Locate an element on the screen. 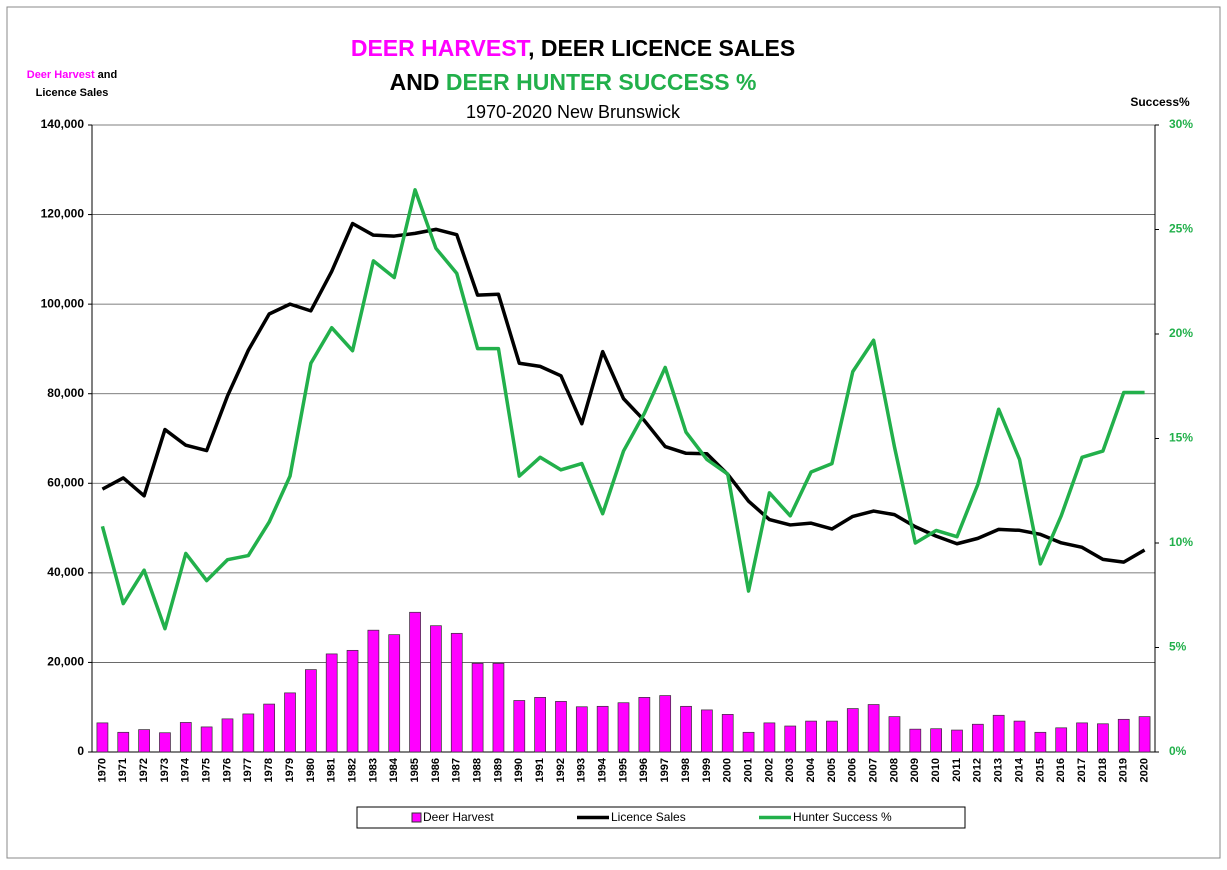 The image size is (1227, 870). legend-box is located at coordinates (661, 817).